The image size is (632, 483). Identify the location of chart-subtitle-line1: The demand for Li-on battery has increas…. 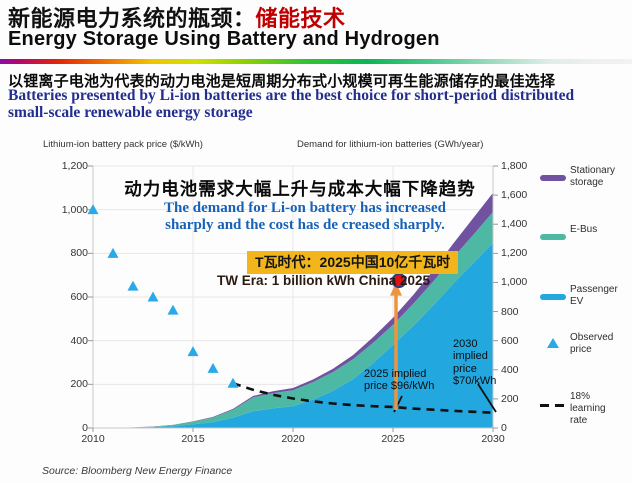
(305, 208).